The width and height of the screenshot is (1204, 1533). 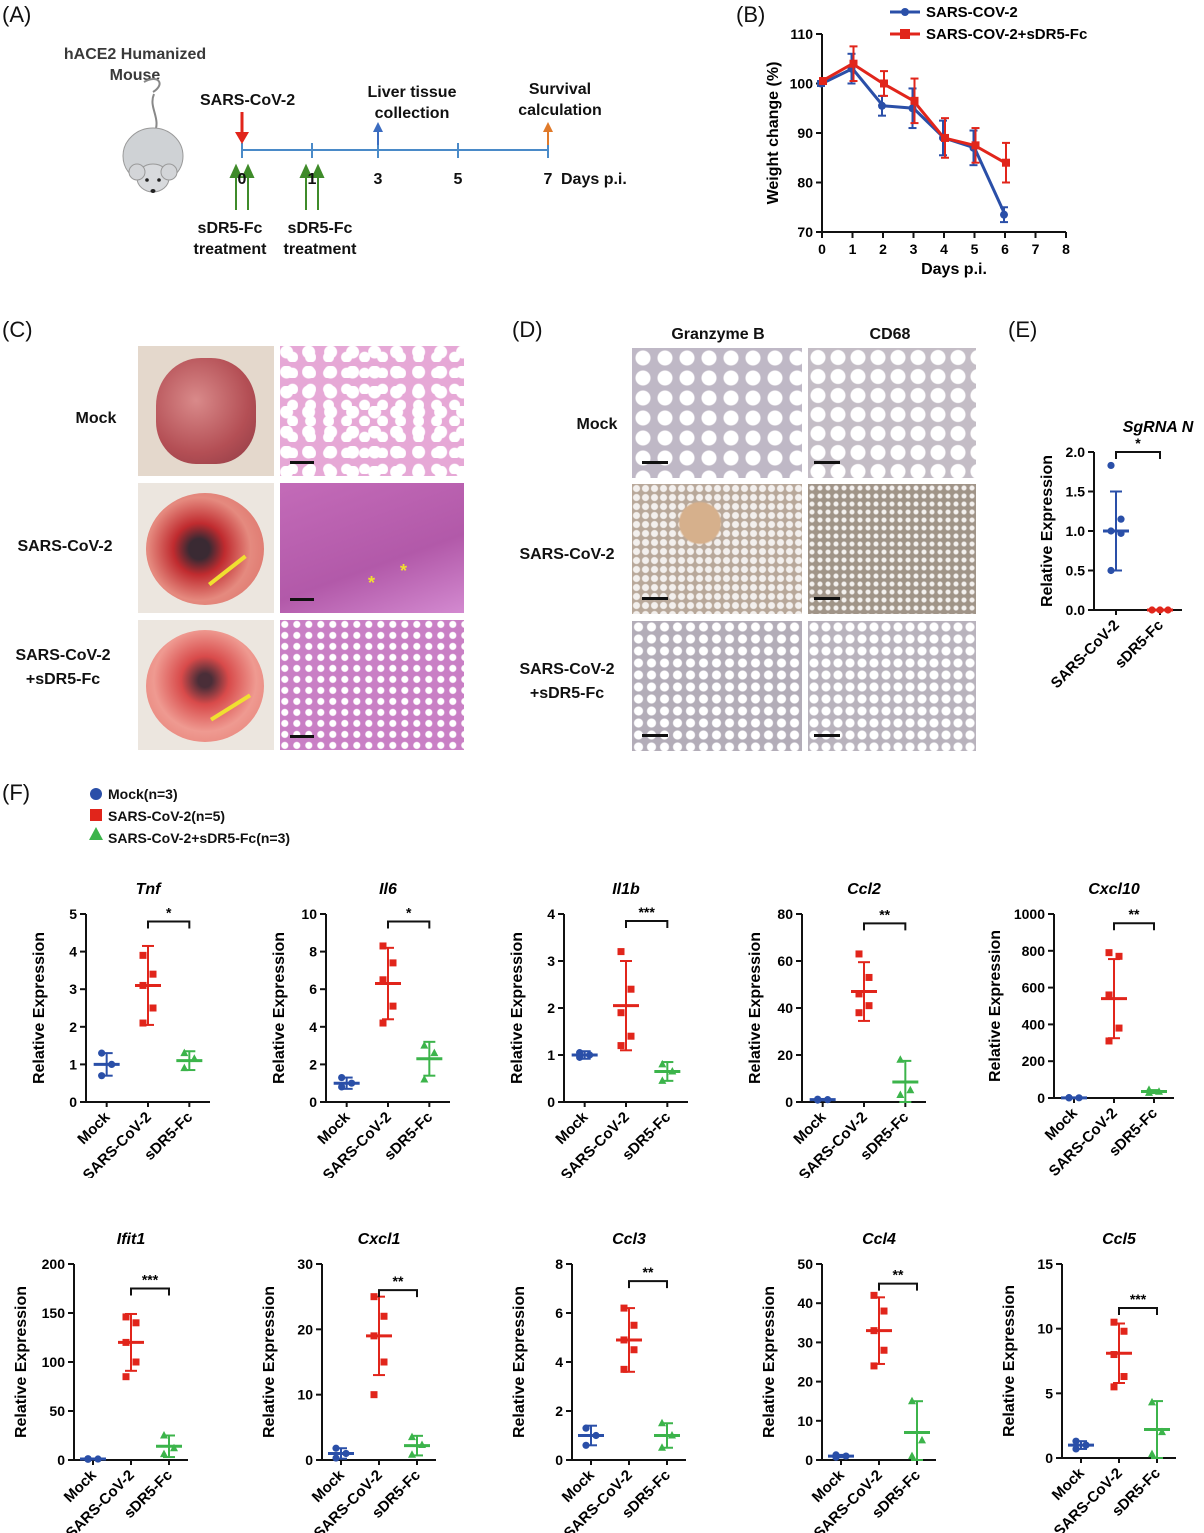 What do you see at coordinates (551, 1008) in the screenshot?
I see `y-tick-label: 2` at bounding box center [551, 1008].